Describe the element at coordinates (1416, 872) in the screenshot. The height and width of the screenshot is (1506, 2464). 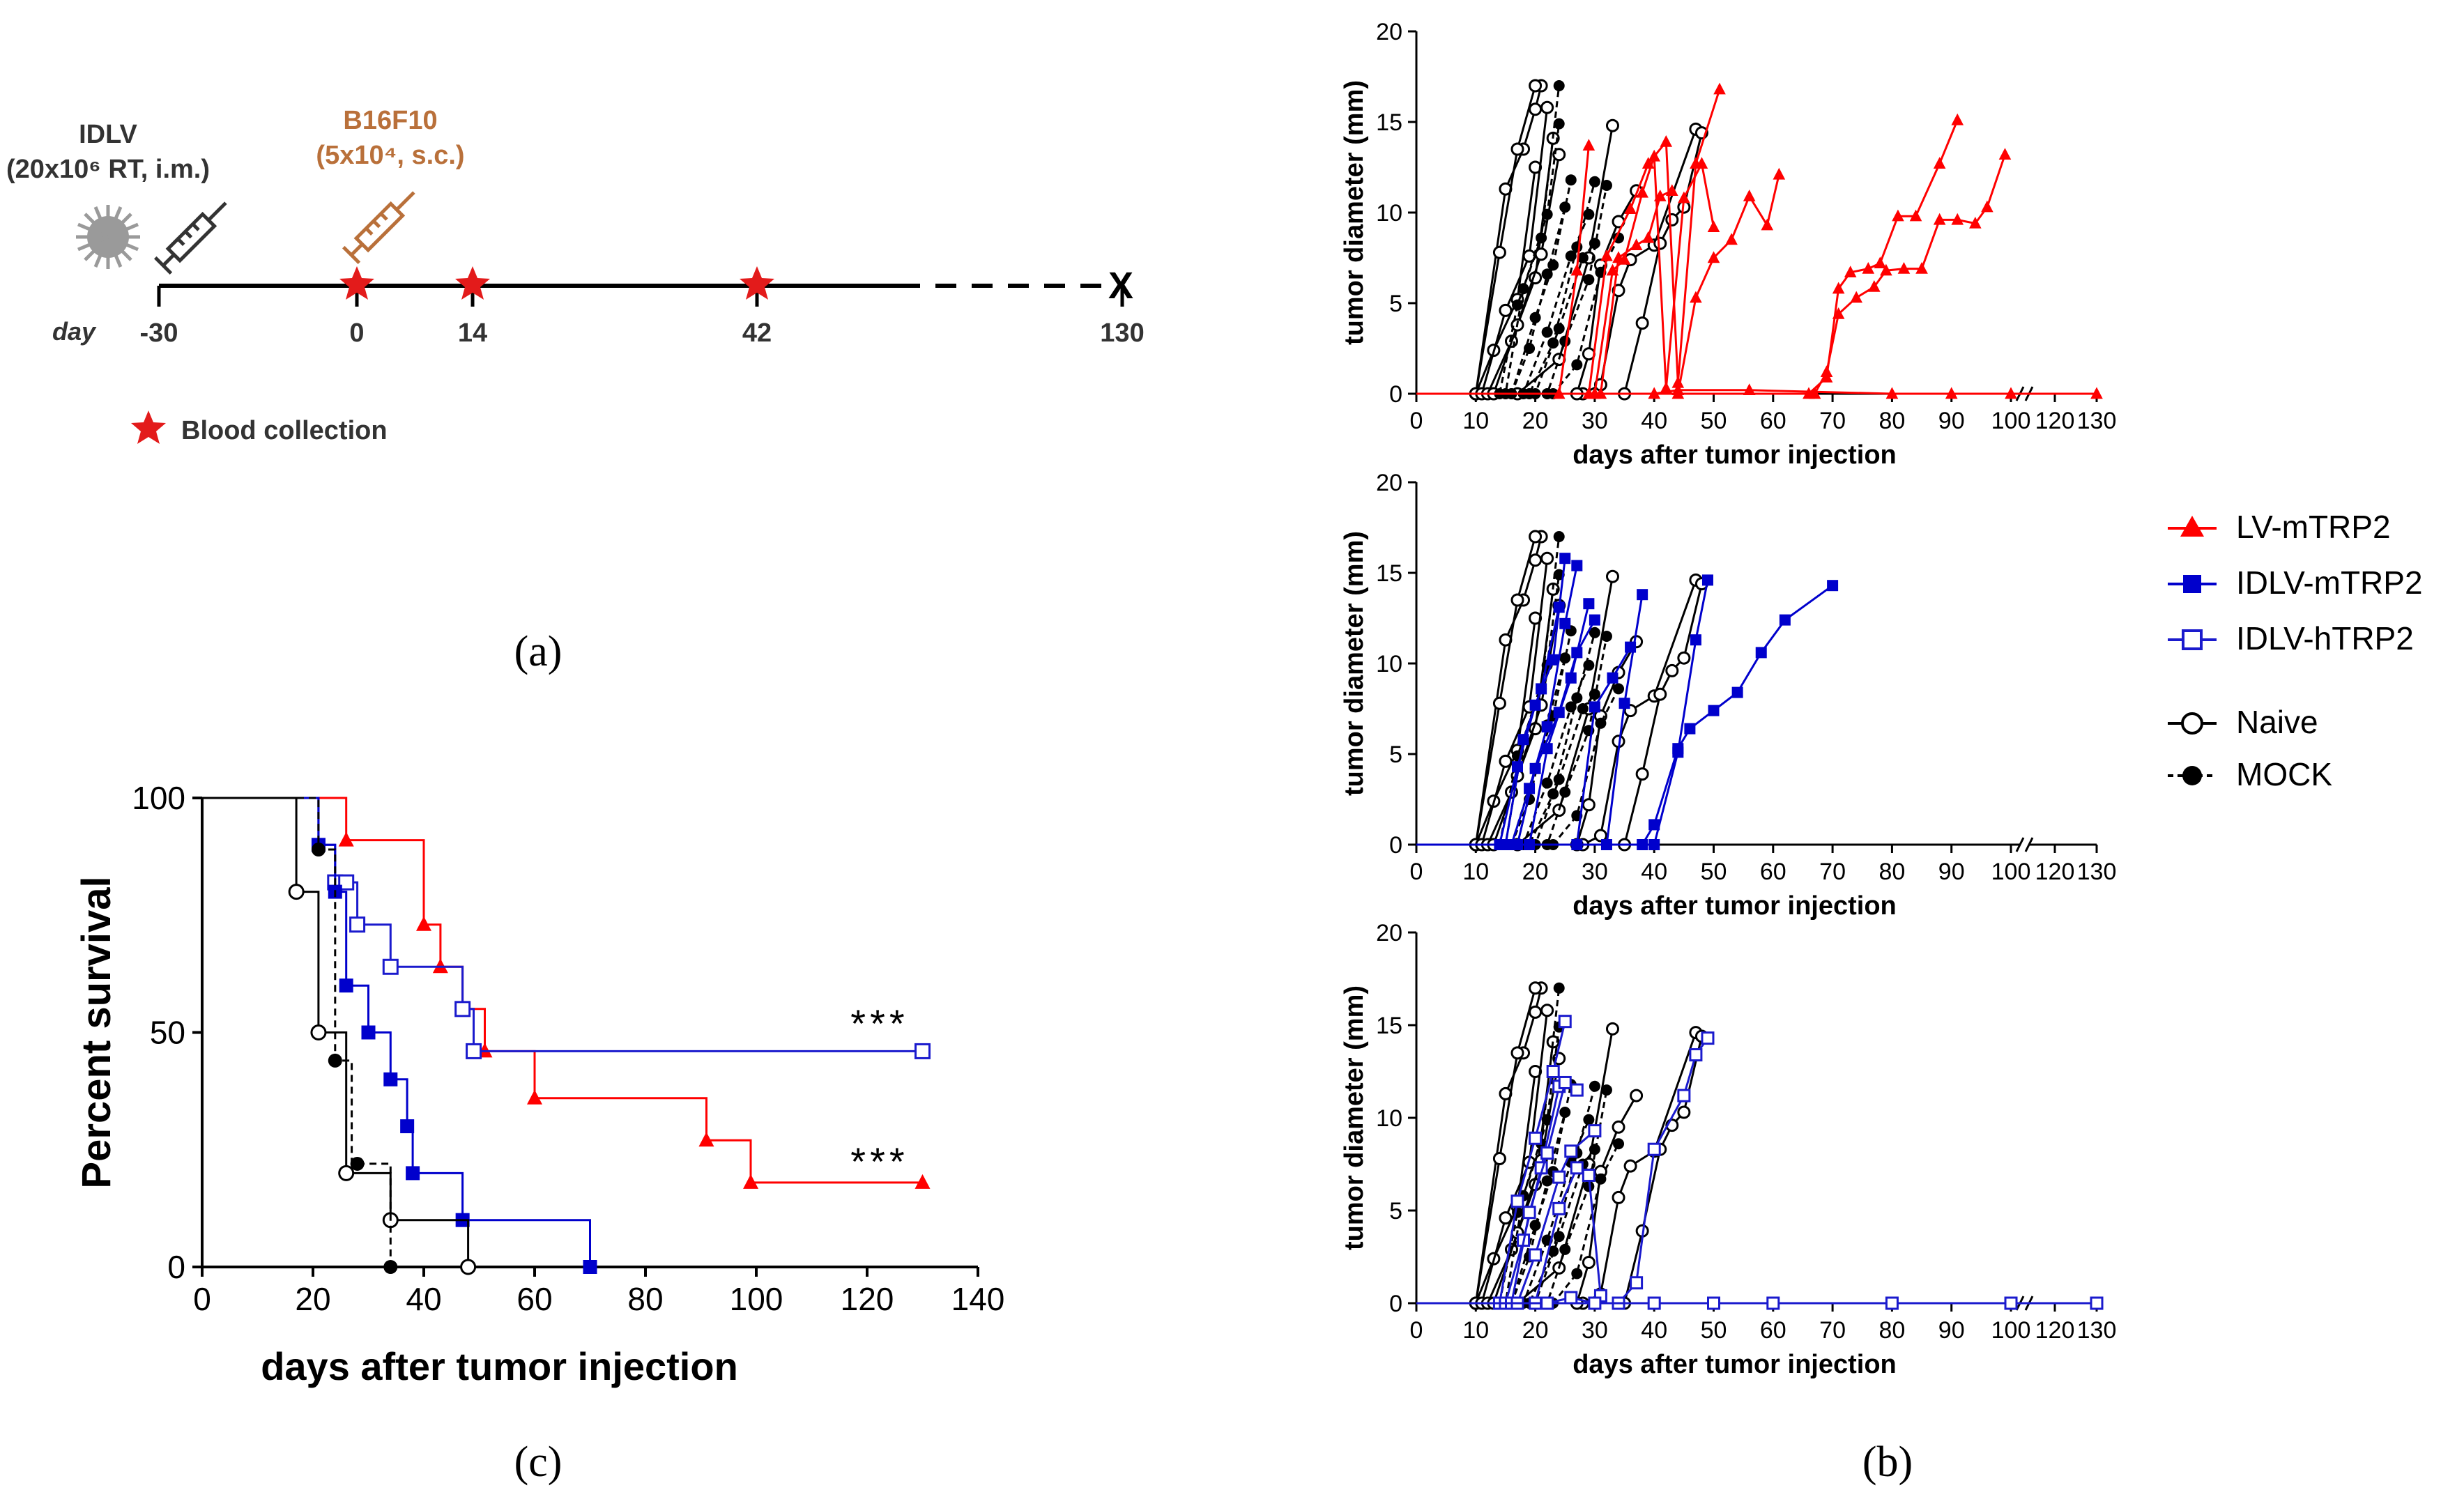
I see `x-tick-label: 0` at that location.